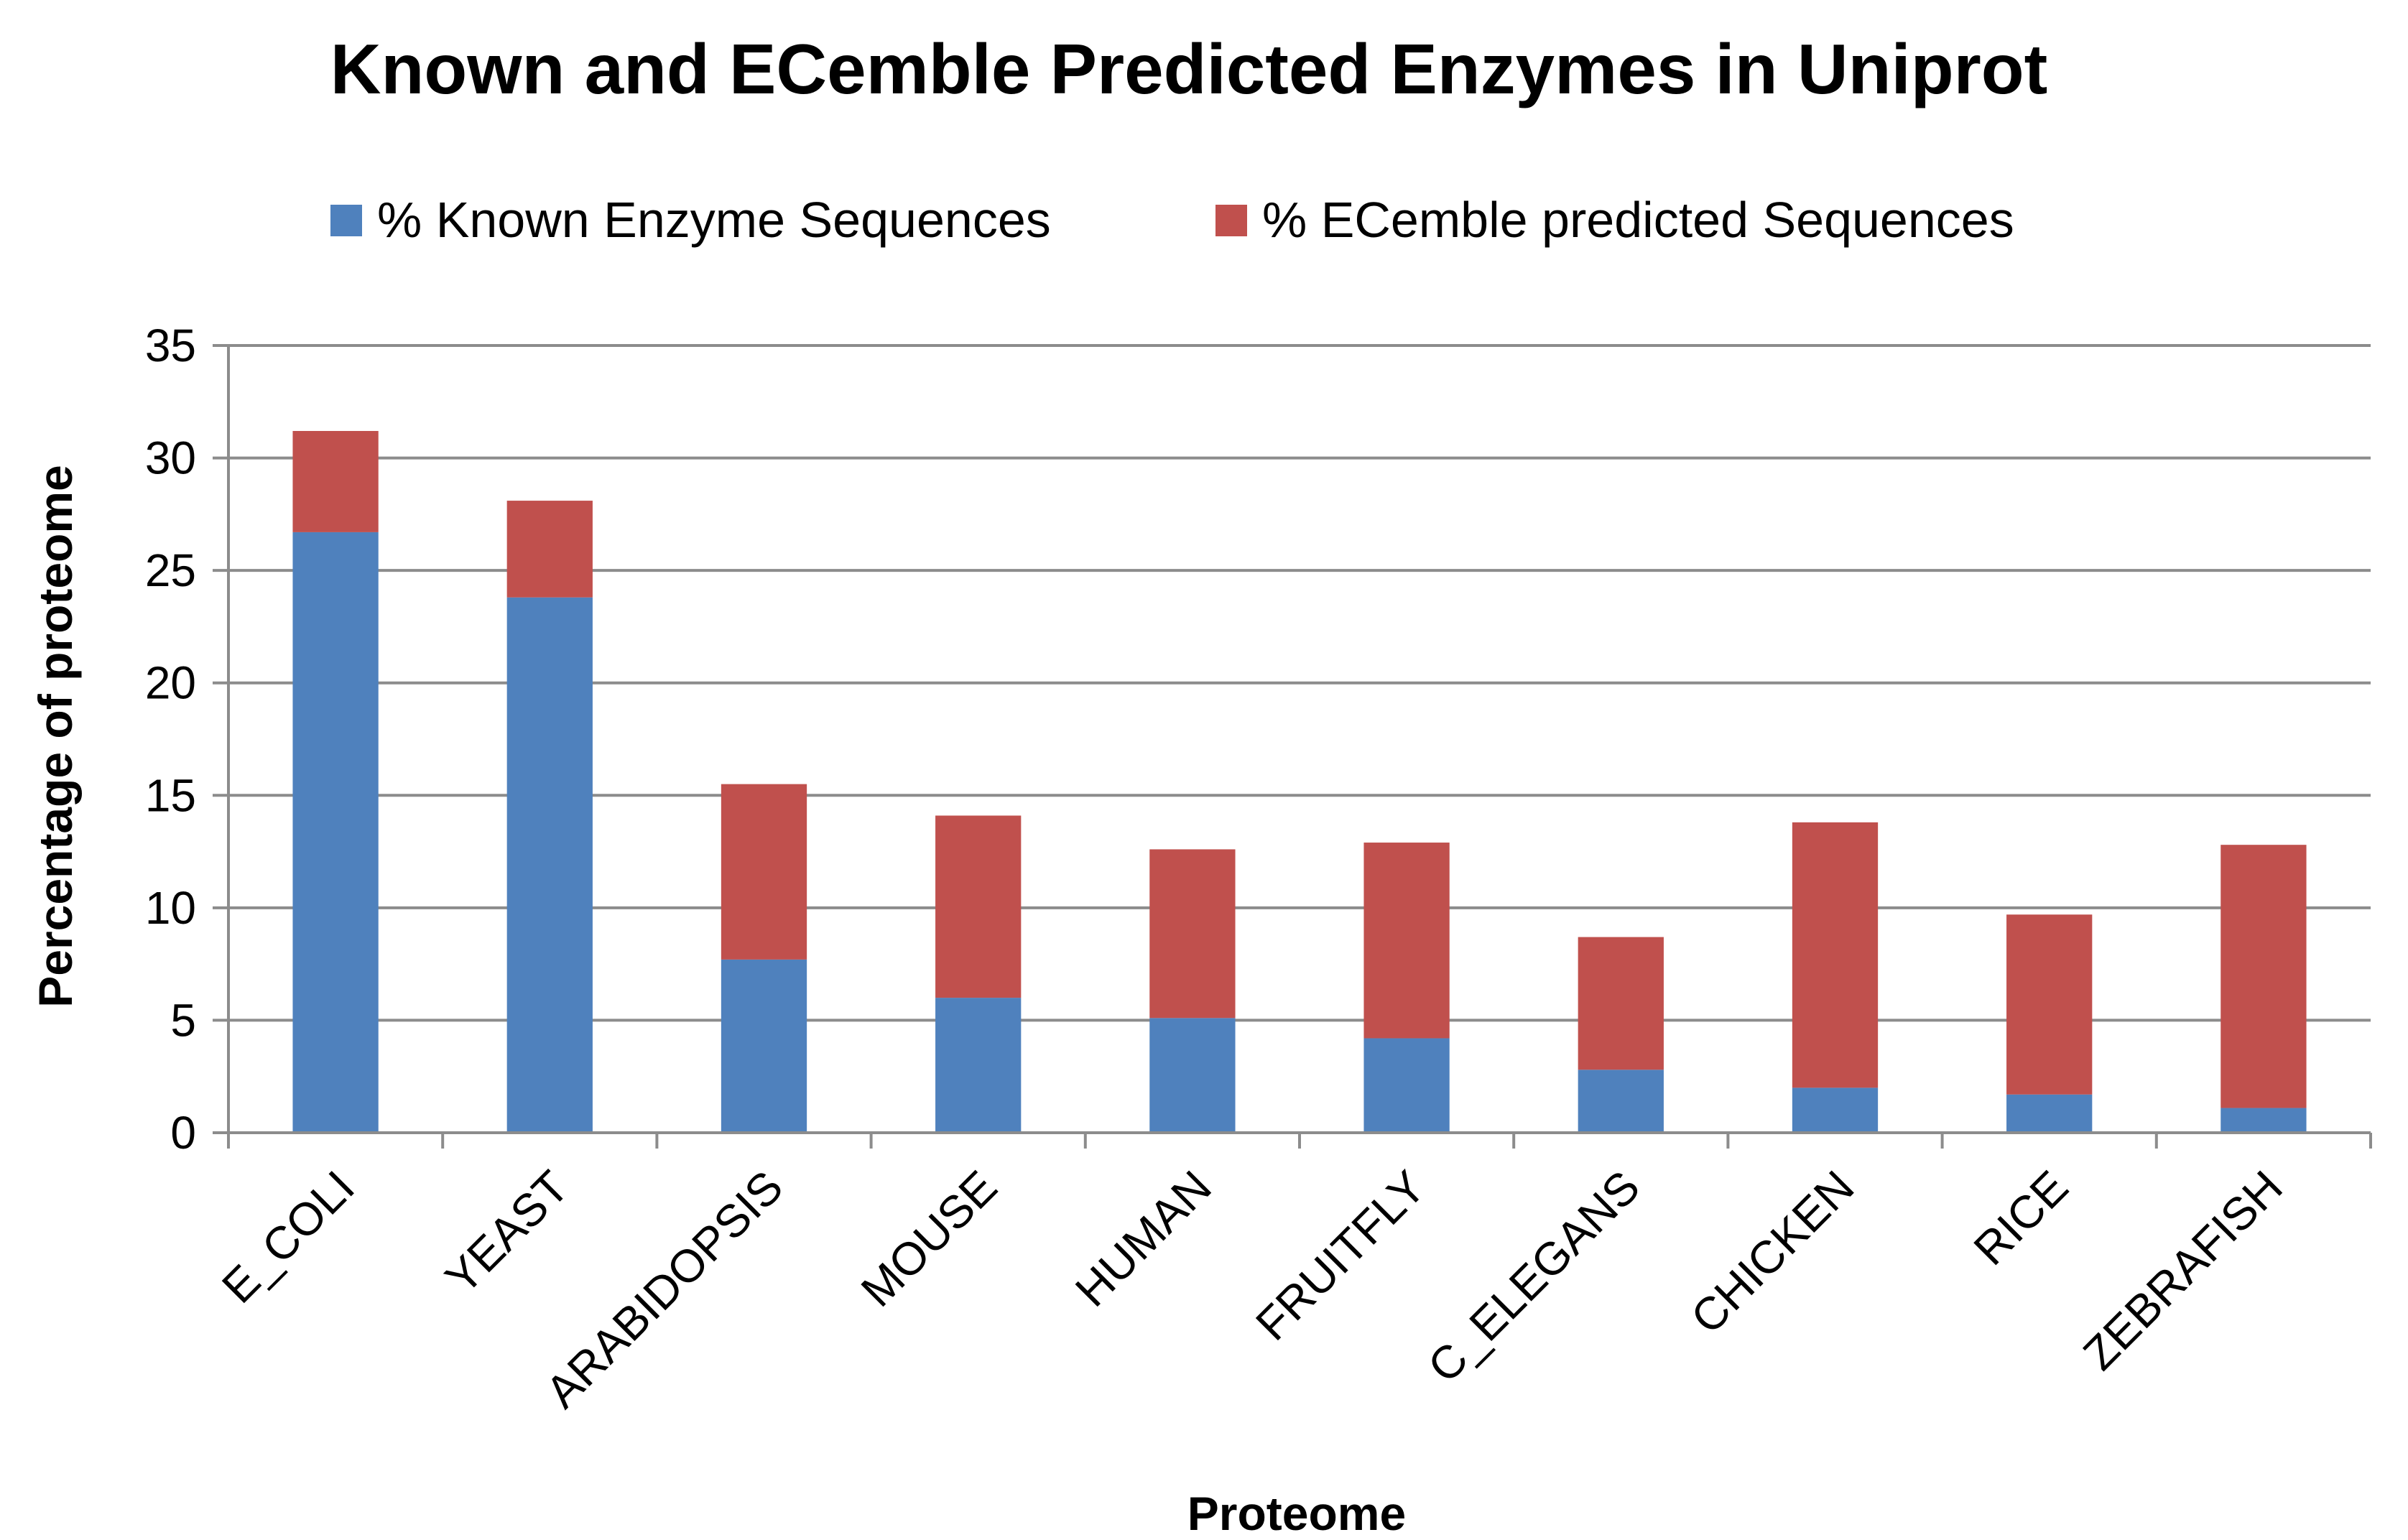 The width and height of the screenshot is (2408, 1540). I want to click on bar-known-c_elegans, so click(1621, 1101).